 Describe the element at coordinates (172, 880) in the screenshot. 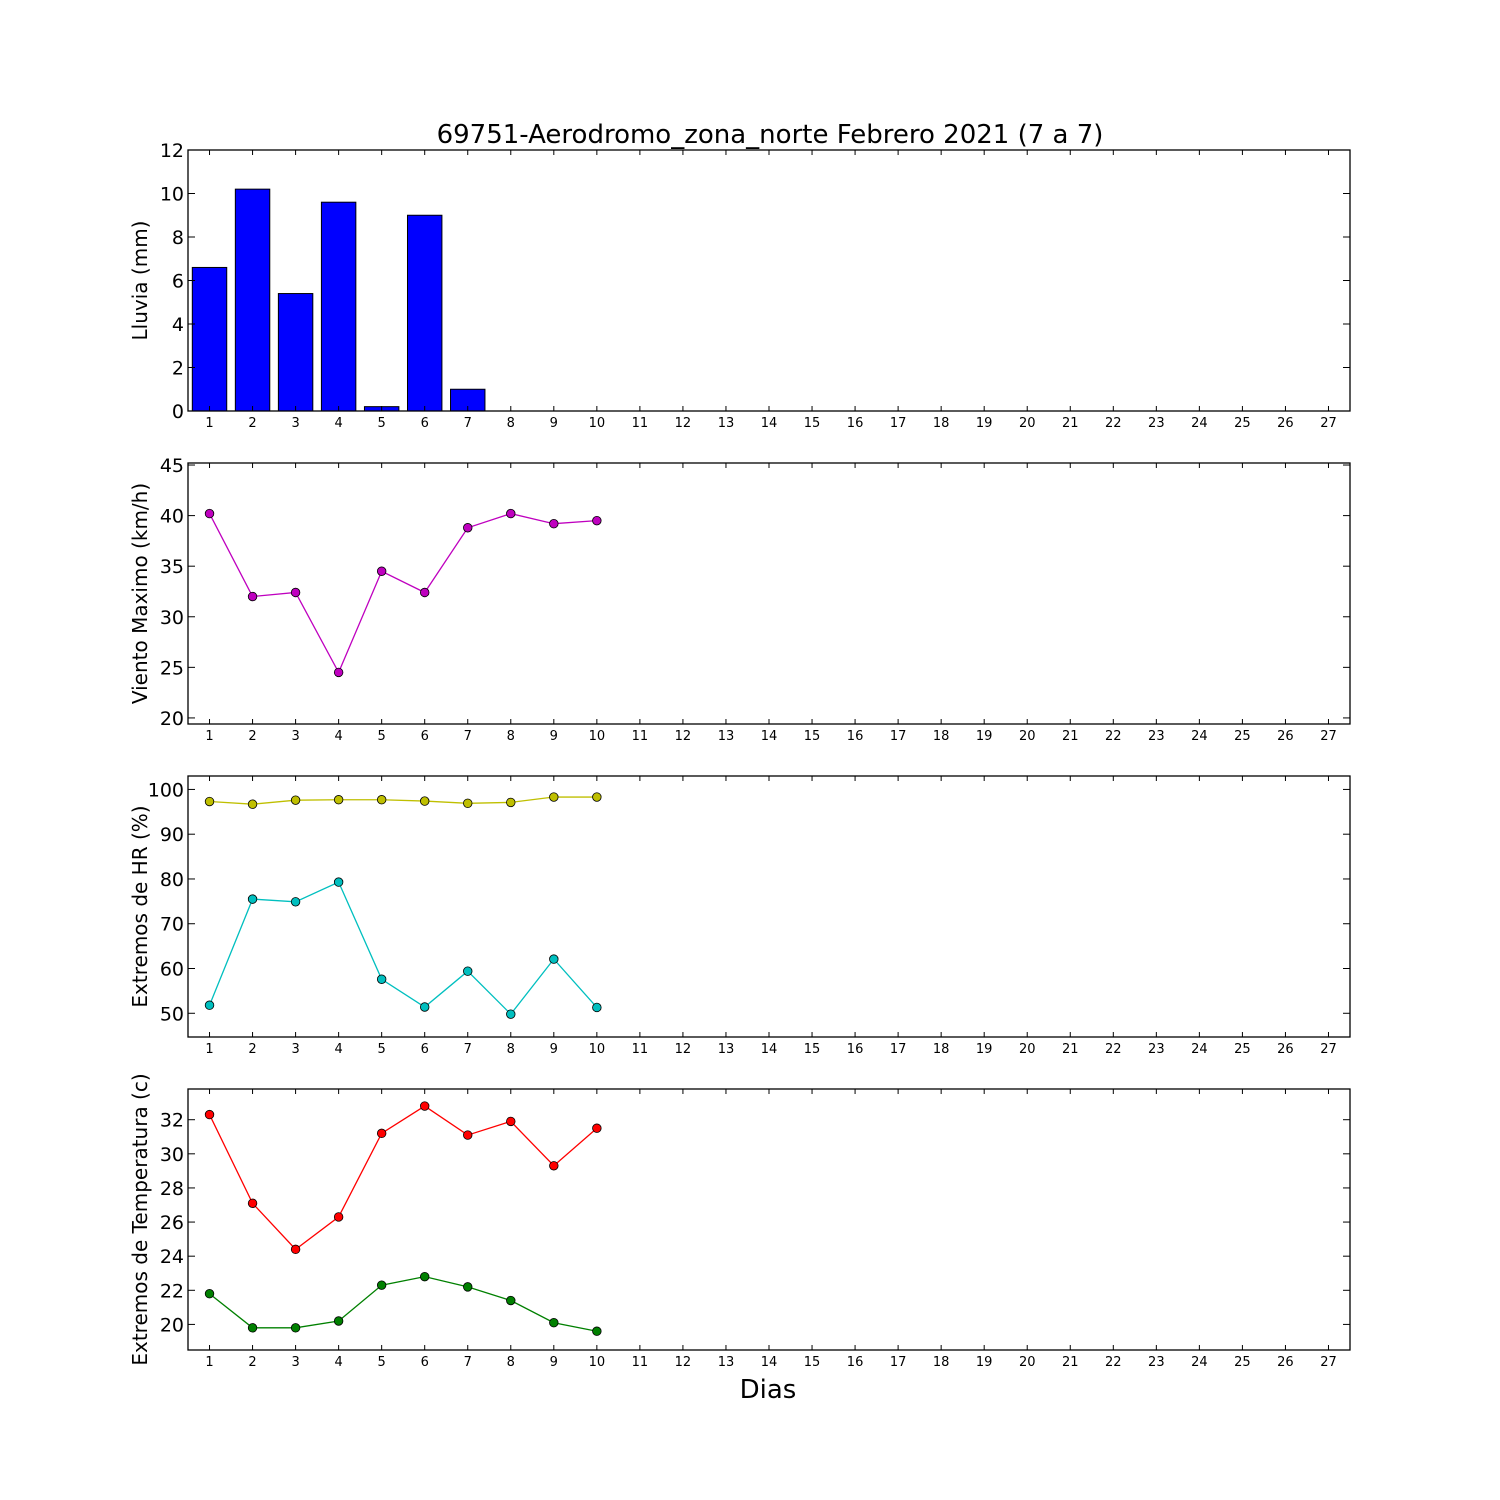

I see `y-tick-label: 80` at that location.